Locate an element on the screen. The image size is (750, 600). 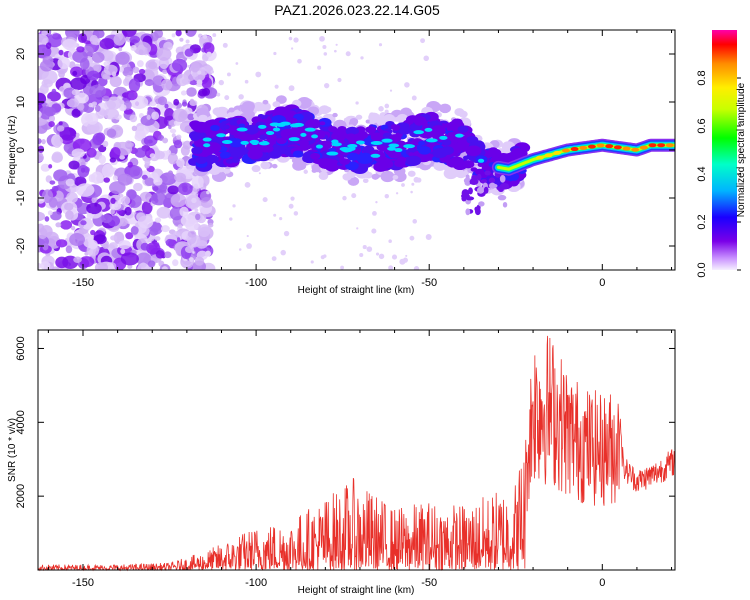
spectrogram-y-label: Frequency (Hz) is located at coordinates (12, 150).